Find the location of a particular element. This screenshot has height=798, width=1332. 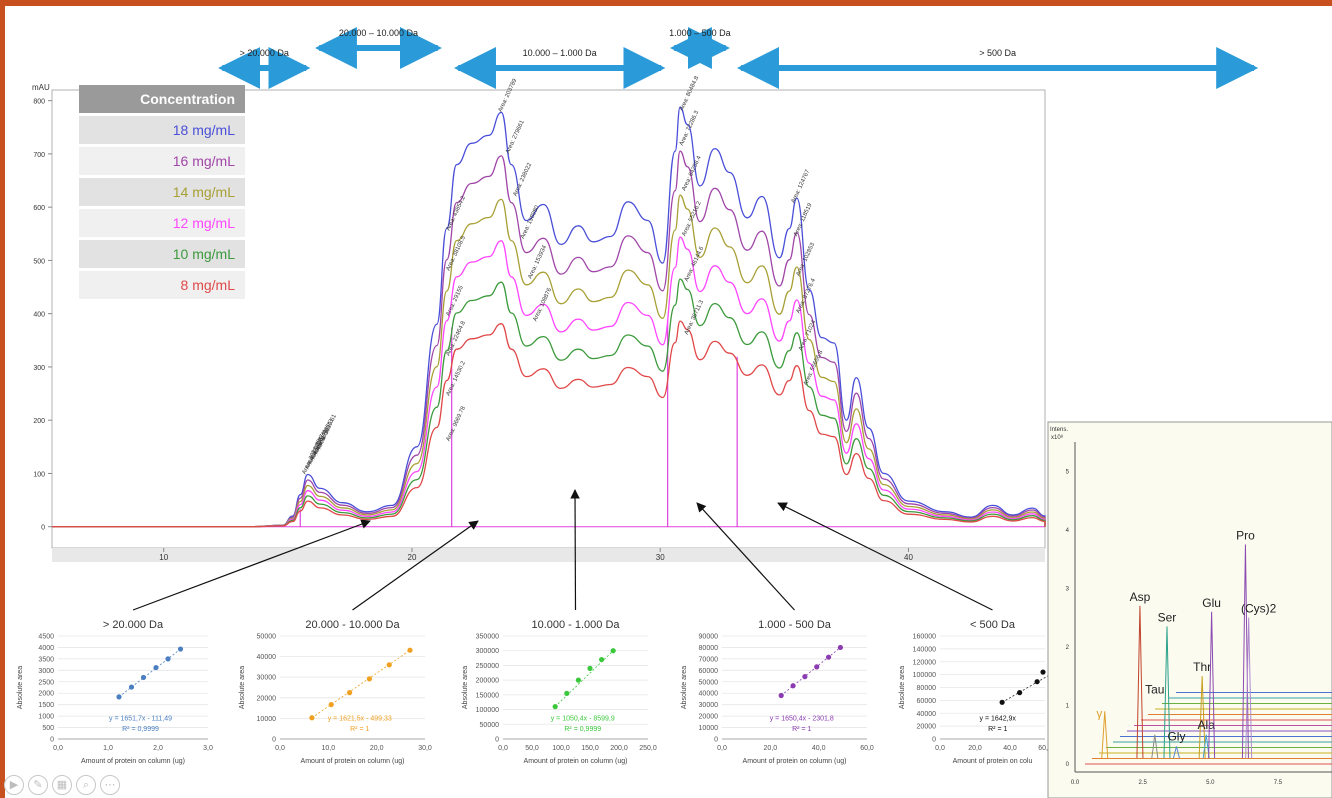

legend-label: 16 mg/mL is located at coordinates (203, 161).